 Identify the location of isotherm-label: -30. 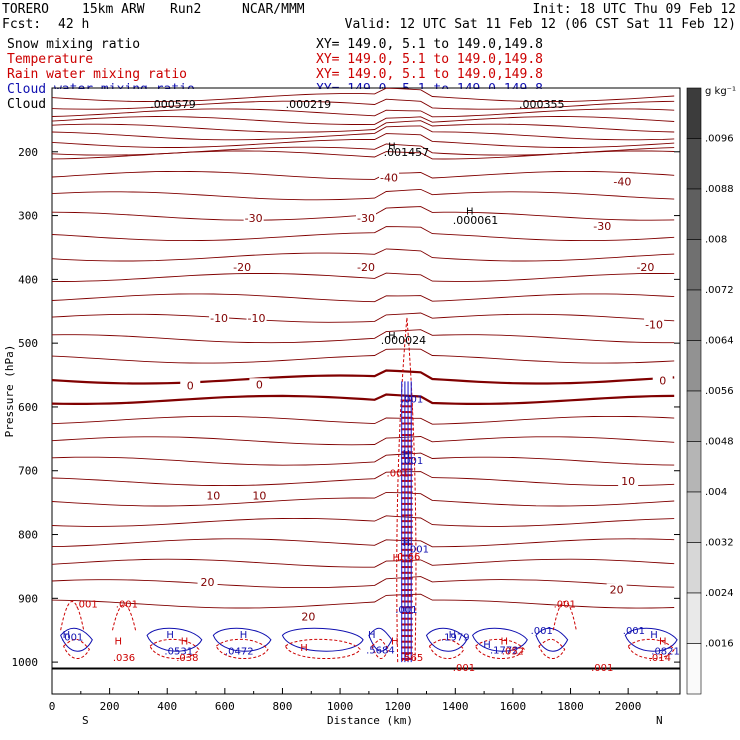
(366, 218).